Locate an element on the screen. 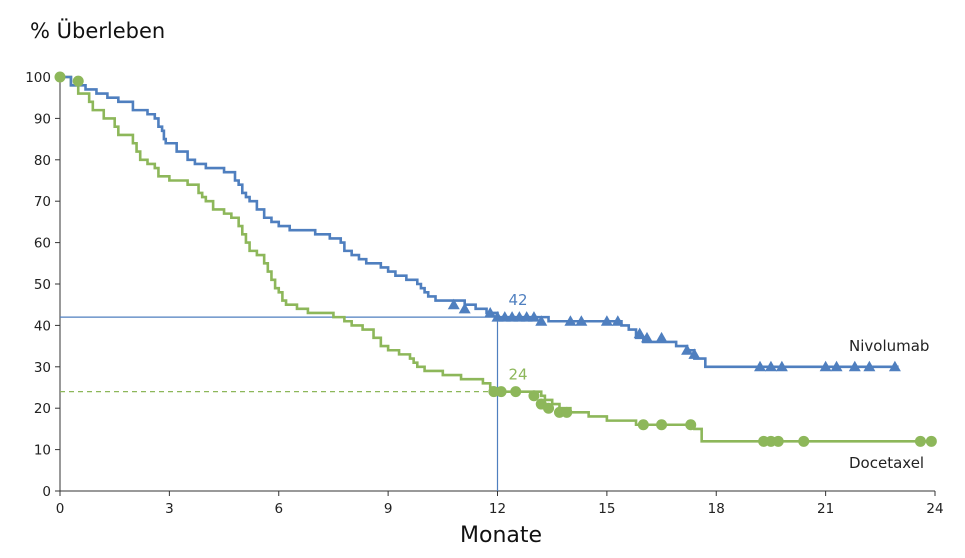  y-tick-label: 10 is located at coordinates (42, 451).